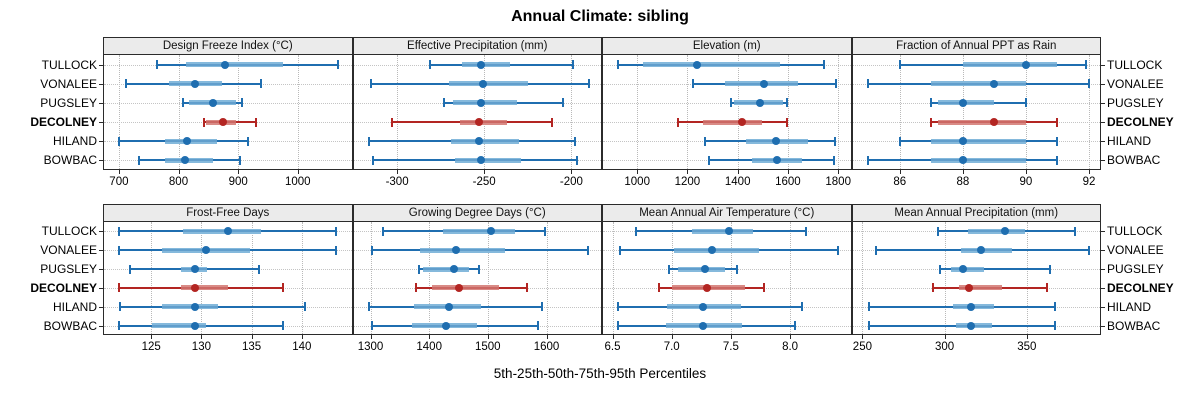  Describe the element at coordinates (900, 182) in the screenshot. I see `axis-tick-label: 86` at that location.